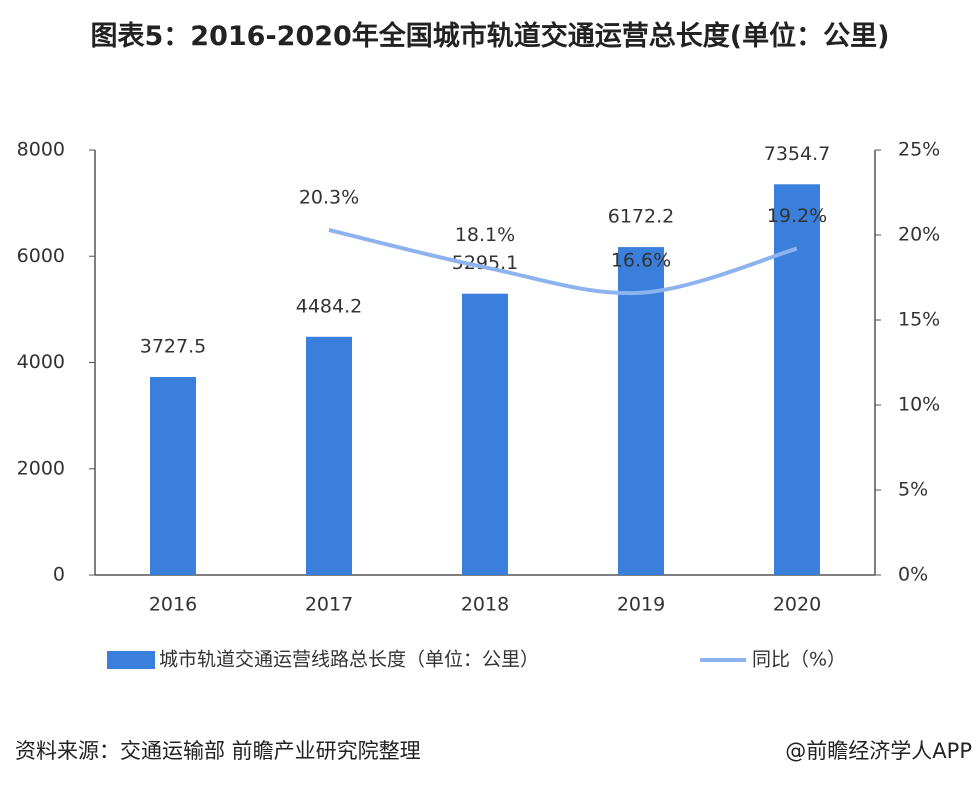  What do you see at coordinates (41, 256) in the screenshot?
I see `y-tick-label: 6000` at bounding box center [41, 256].